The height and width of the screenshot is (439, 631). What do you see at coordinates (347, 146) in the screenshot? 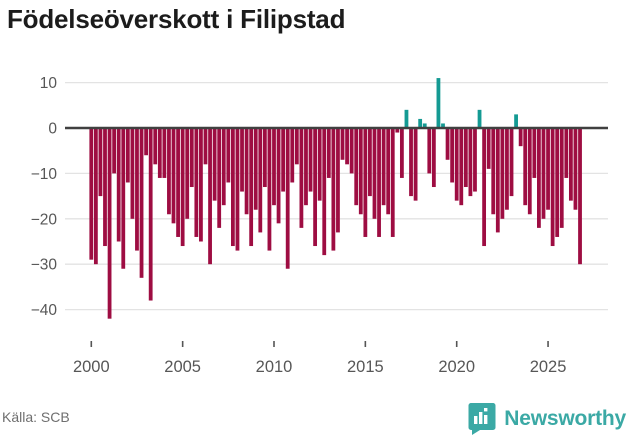
I see `bar-2014-q1` at bounding box center [347, 146].